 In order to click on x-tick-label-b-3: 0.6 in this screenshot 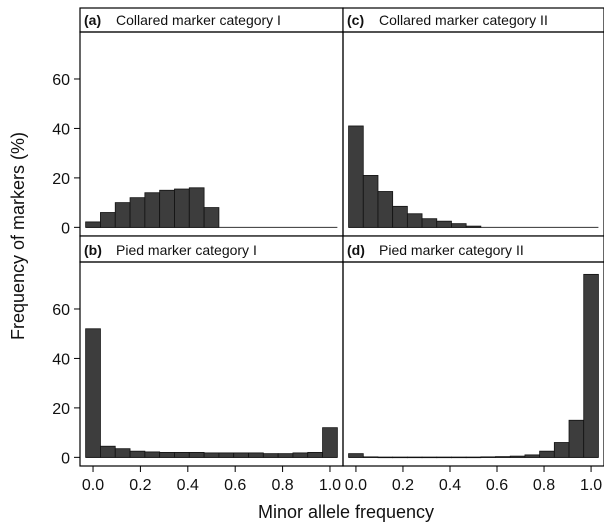, I will do `click(235, 485)`.